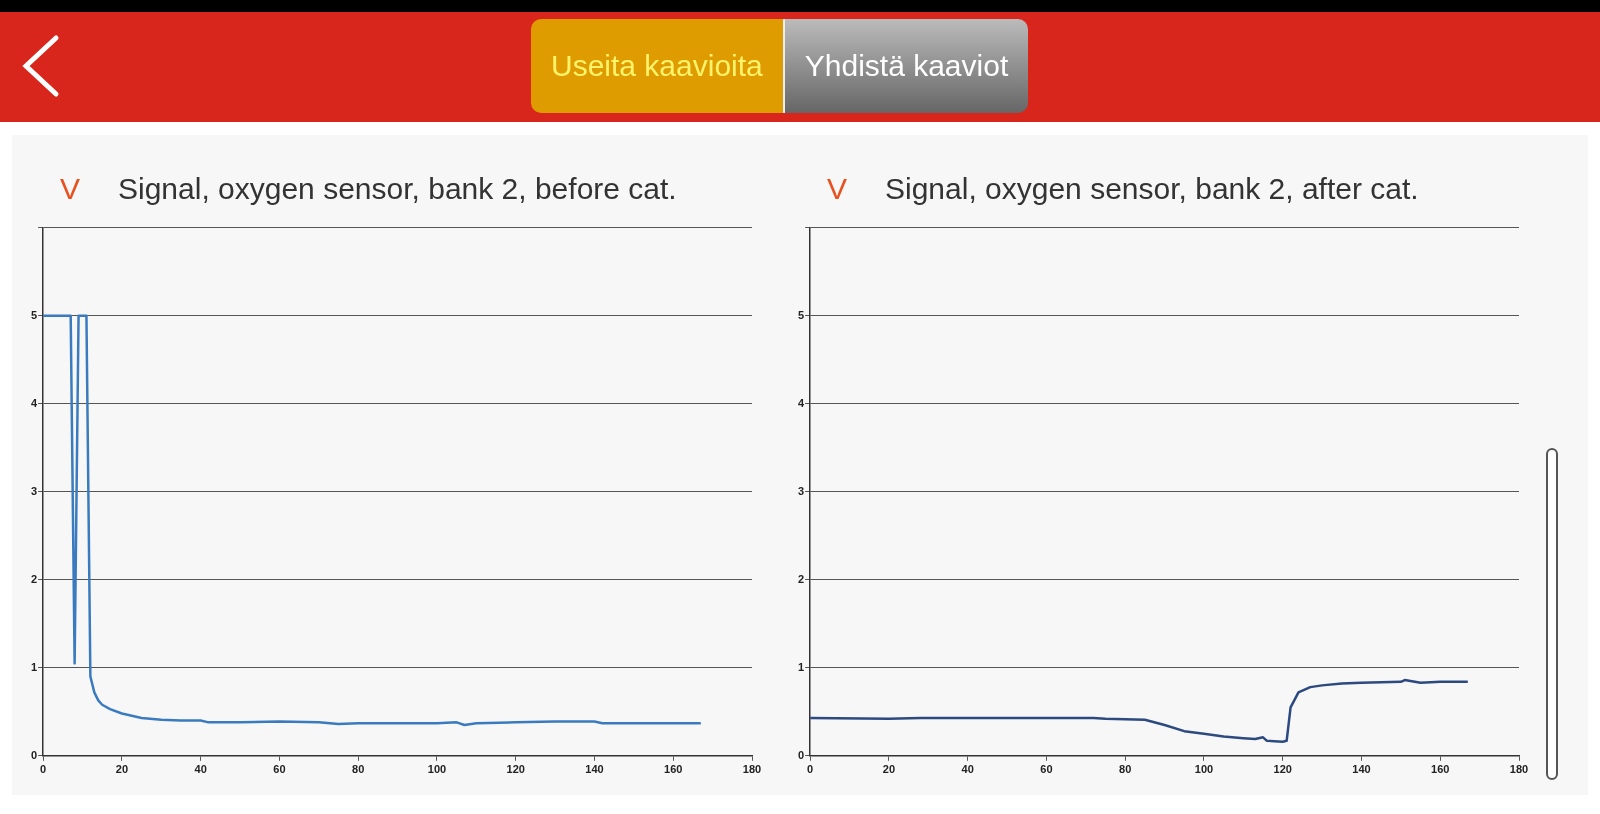 The height and width of the screenshot is (814, 1600). What do you see at coordinates (657, 66) in the screenshot?
I see `text: Useita kaavioita` at bounding box center [657, 66].